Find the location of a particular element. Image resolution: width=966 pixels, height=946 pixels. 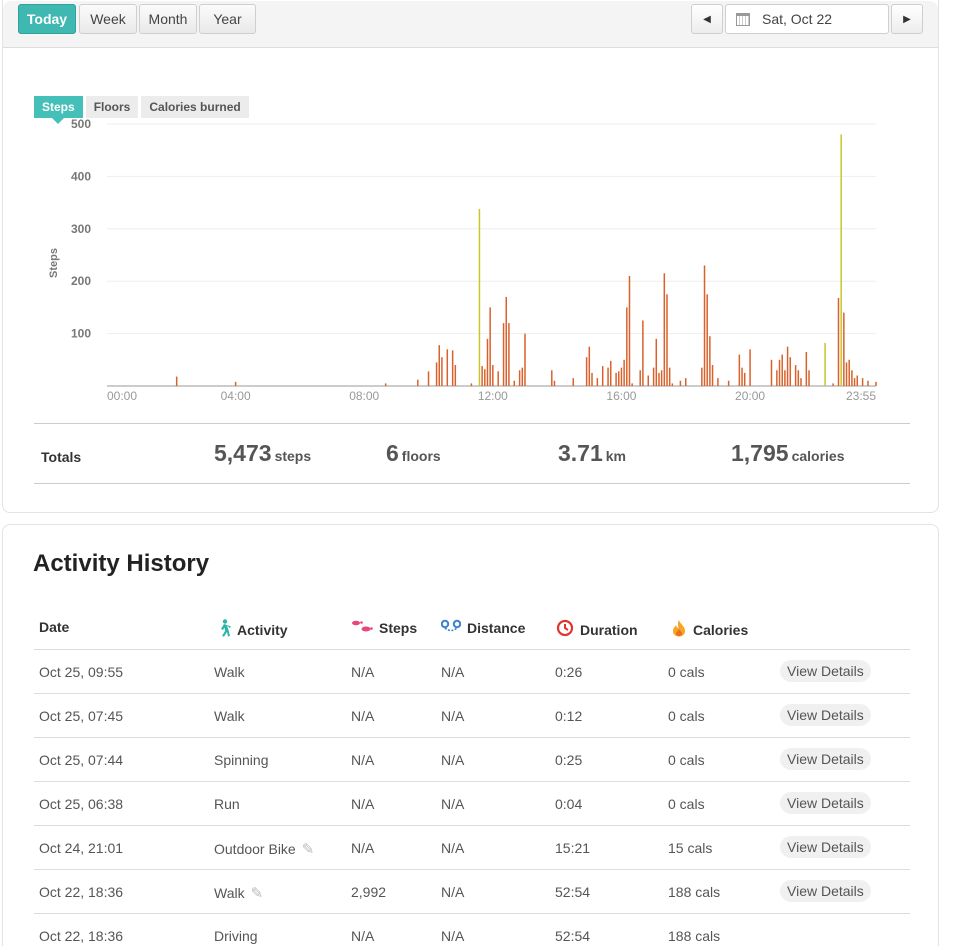

row-date-text: Oct 25, 07:45 is located at coordinates (81, 716).